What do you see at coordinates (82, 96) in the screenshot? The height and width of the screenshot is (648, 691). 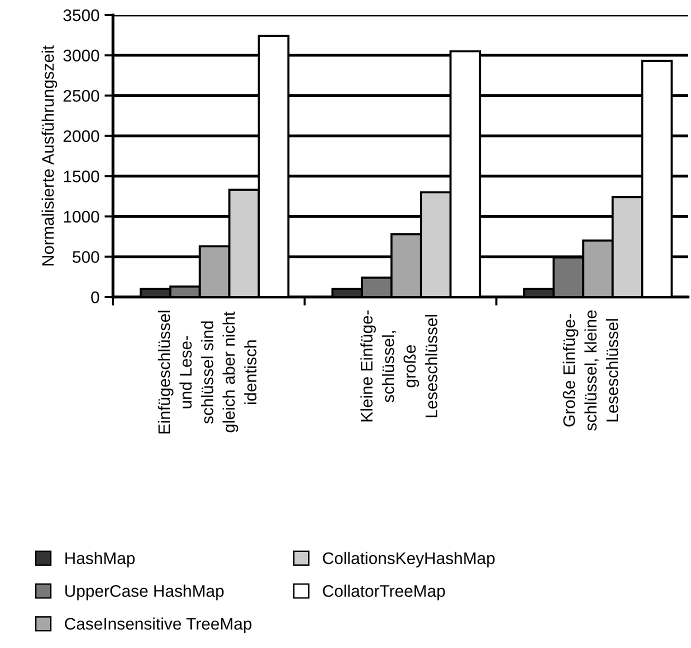 I see `y-tick-label: 2500` at bounding box center [82, 96].